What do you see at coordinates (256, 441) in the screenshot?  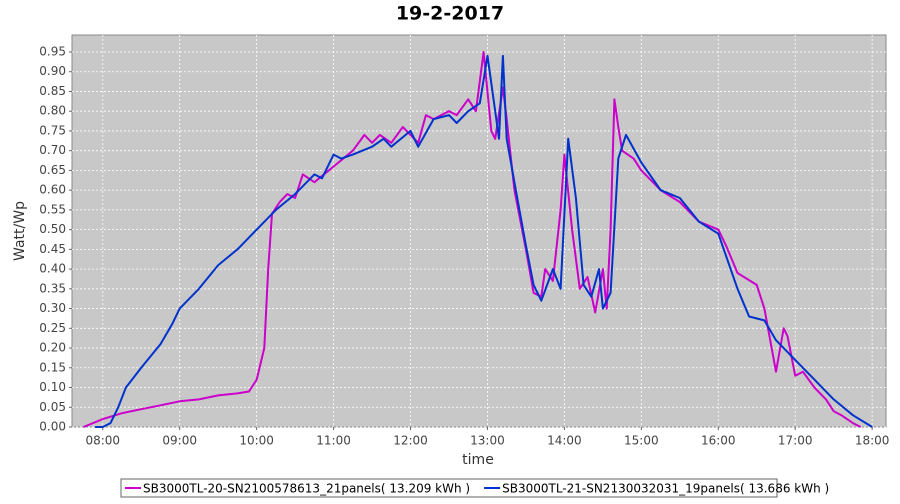 I see `x-tick-label: 10:00` at bounding box center [256, 441].